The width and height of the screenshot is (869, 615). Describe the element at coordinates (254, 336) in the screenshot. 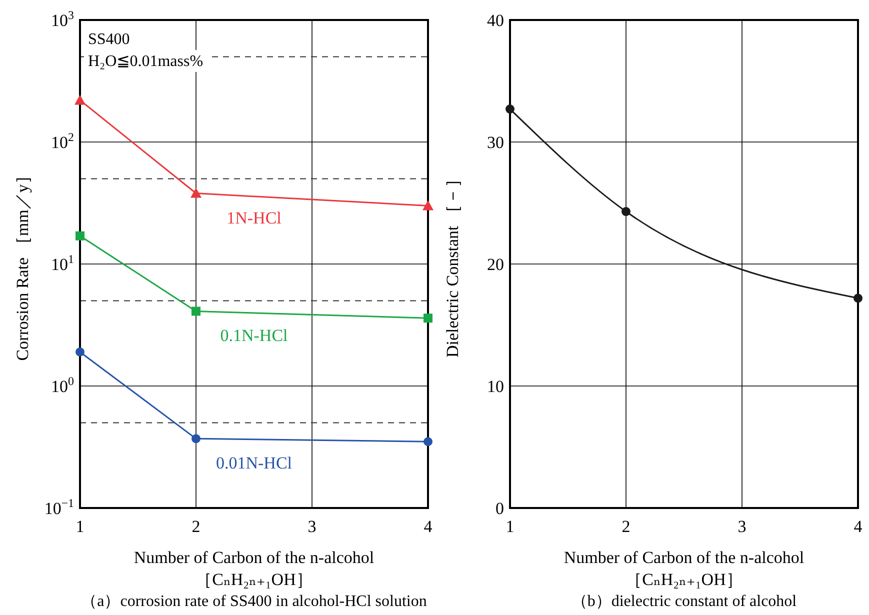

I see `series-label: 0.1N-HCl` at that location.